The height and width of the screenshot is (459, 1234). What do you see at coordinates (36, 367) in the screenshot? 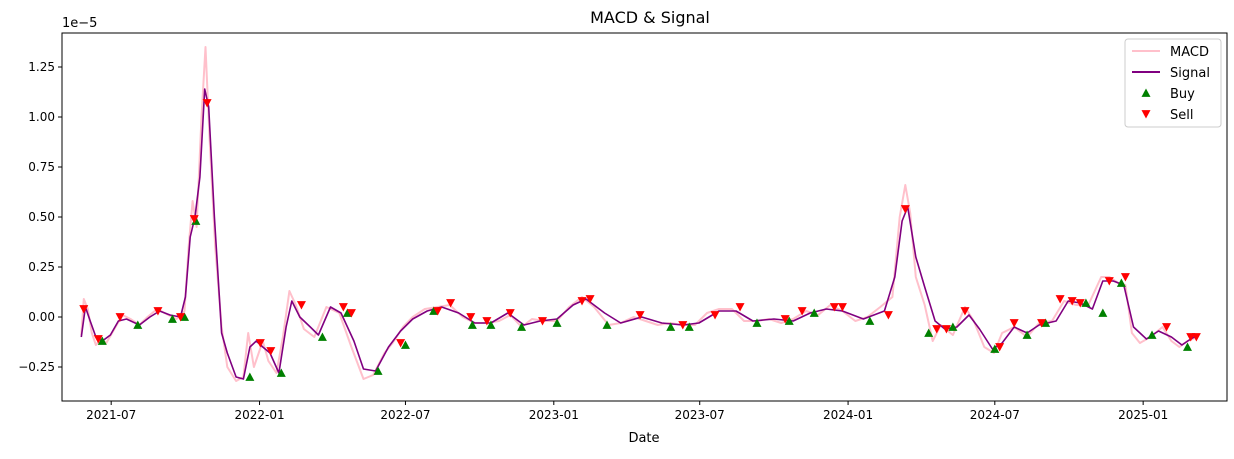
I see `y-tick-label: −0.25` at bounding box center [36, 367].